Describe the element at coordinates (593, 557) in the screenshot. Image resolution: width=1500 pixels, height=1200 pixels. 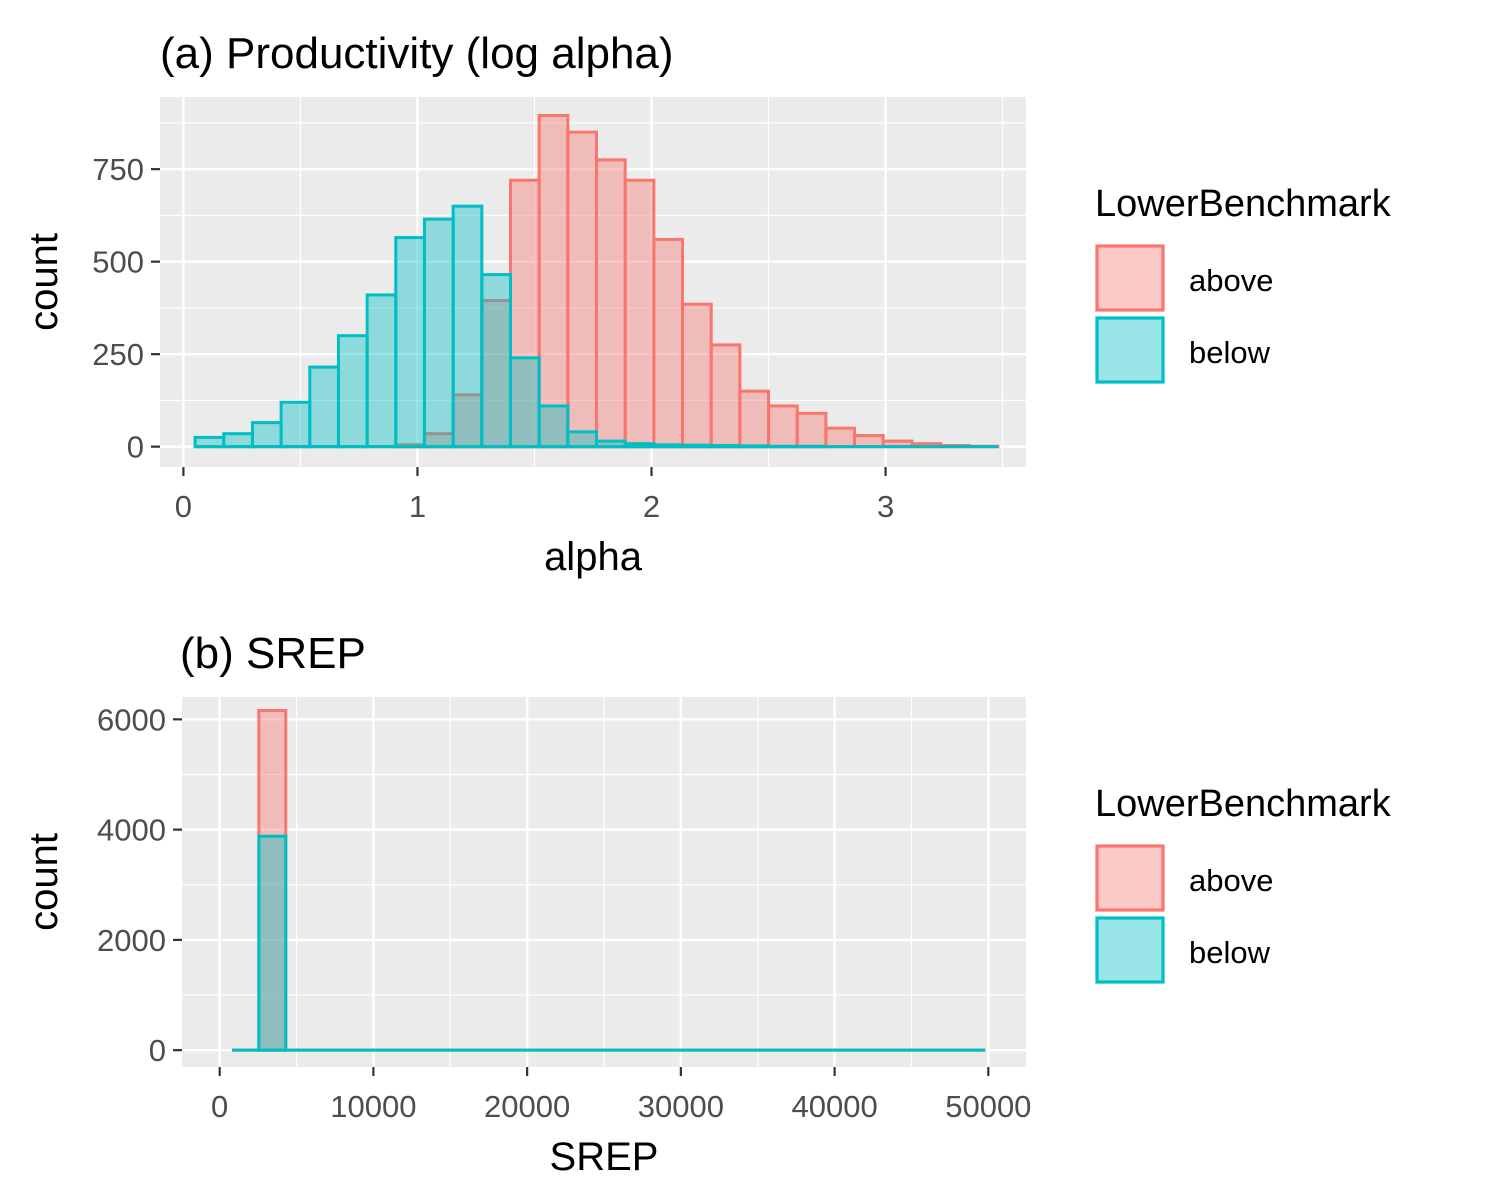
I see `x-axis-title: alpha` at that location.